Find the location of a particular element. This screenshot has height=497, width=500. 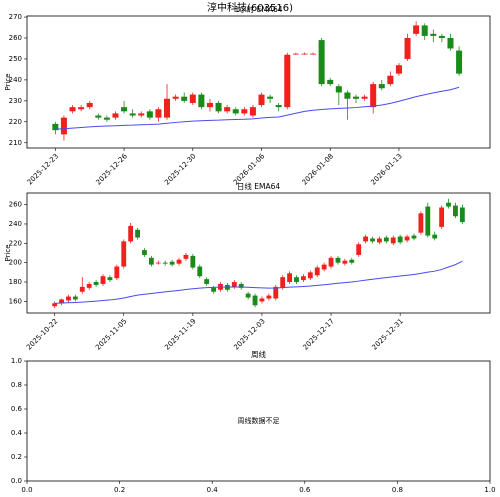

y-tick-label: 0.8 is located at coordinates (16, 385).